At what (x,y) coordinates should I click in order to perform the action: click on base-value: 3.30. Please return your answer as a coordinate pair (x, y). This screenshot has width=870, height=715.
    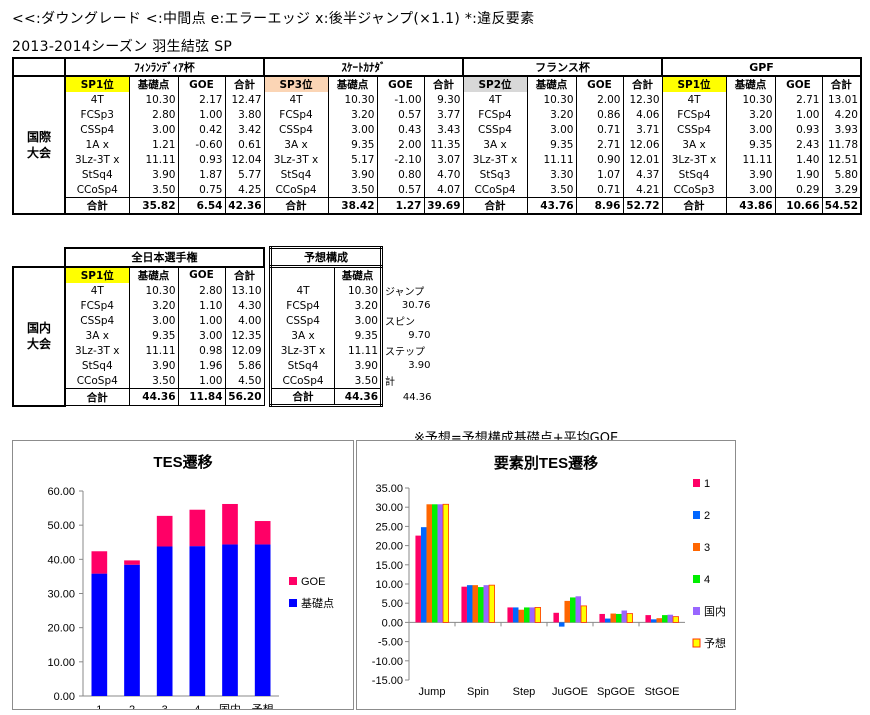
    Looking at the image, I should click on (551, 174).